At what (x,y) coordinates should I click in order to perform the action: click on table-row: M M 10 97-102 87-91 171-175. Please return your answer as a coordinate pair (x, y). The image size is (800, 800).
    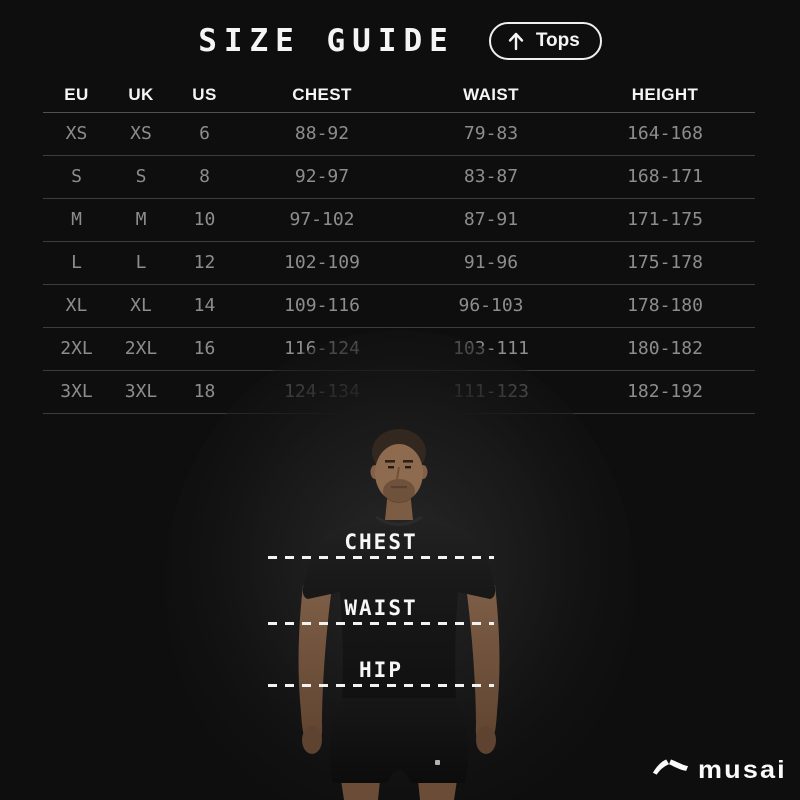
    Looking at the image, I should click on (399, 220).